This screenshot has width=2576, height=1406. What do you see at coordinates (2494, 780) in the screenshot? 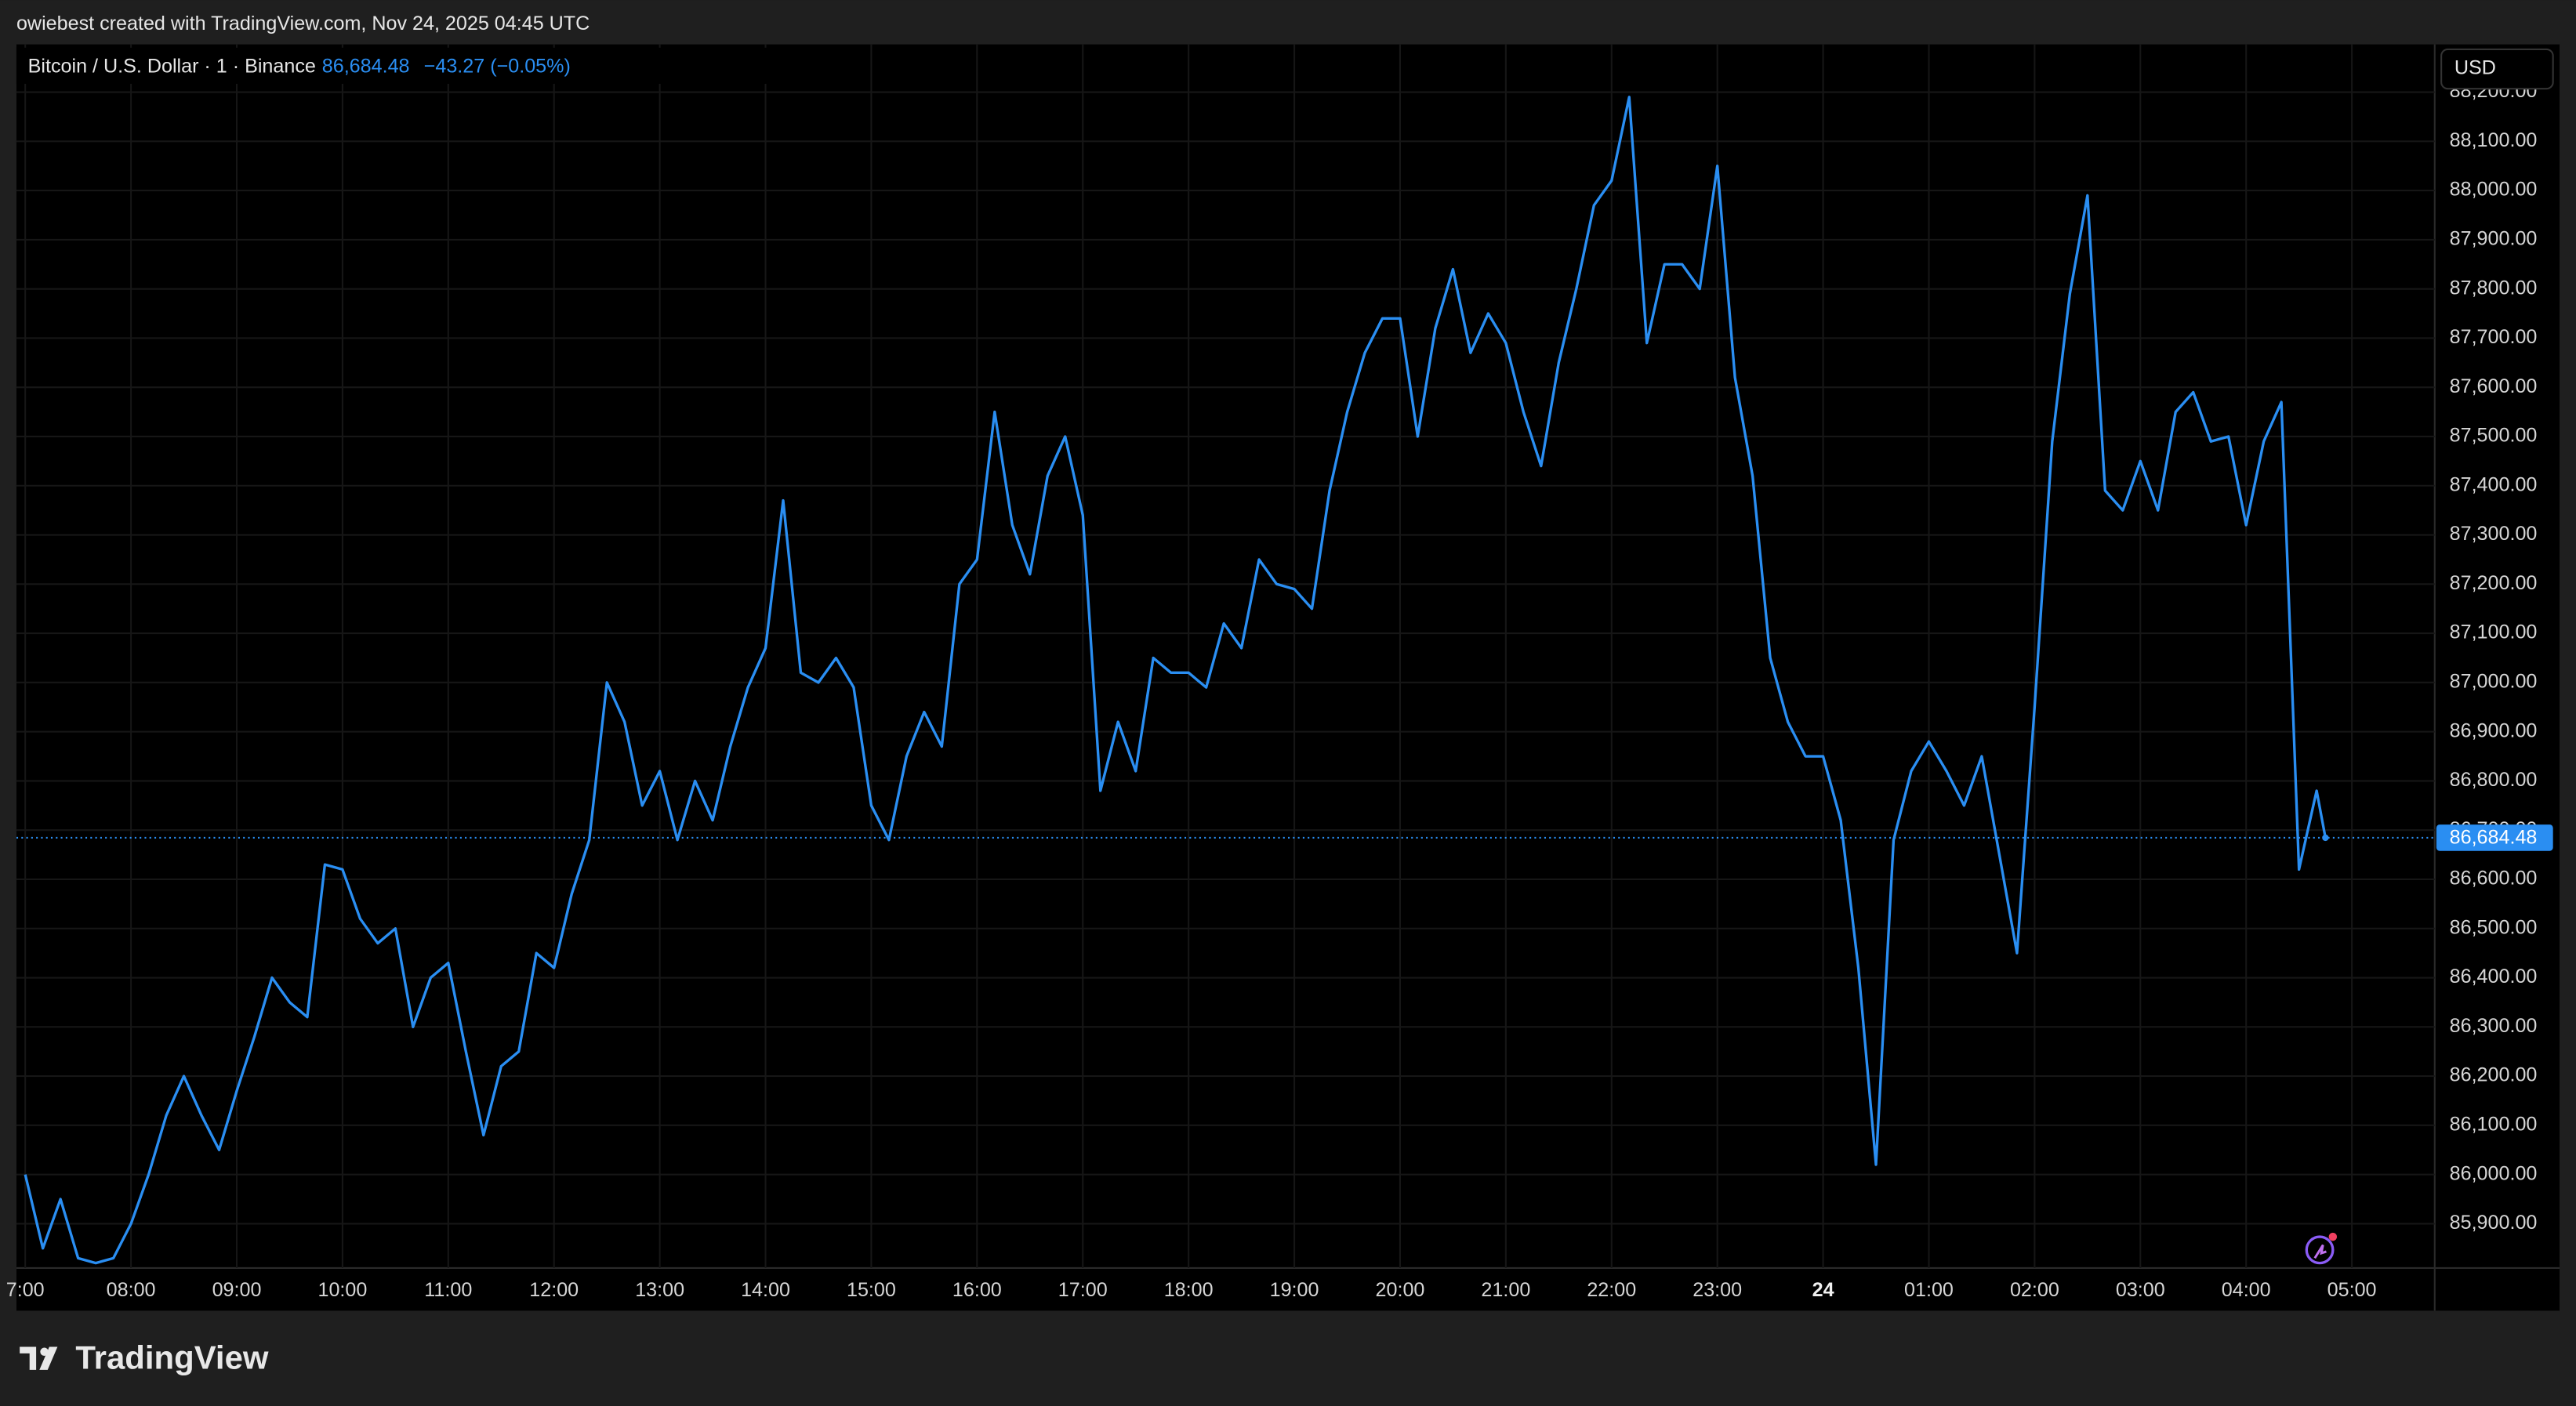
I see `y-tick-label: 86,800.00` at bounding box center [2494, 780].